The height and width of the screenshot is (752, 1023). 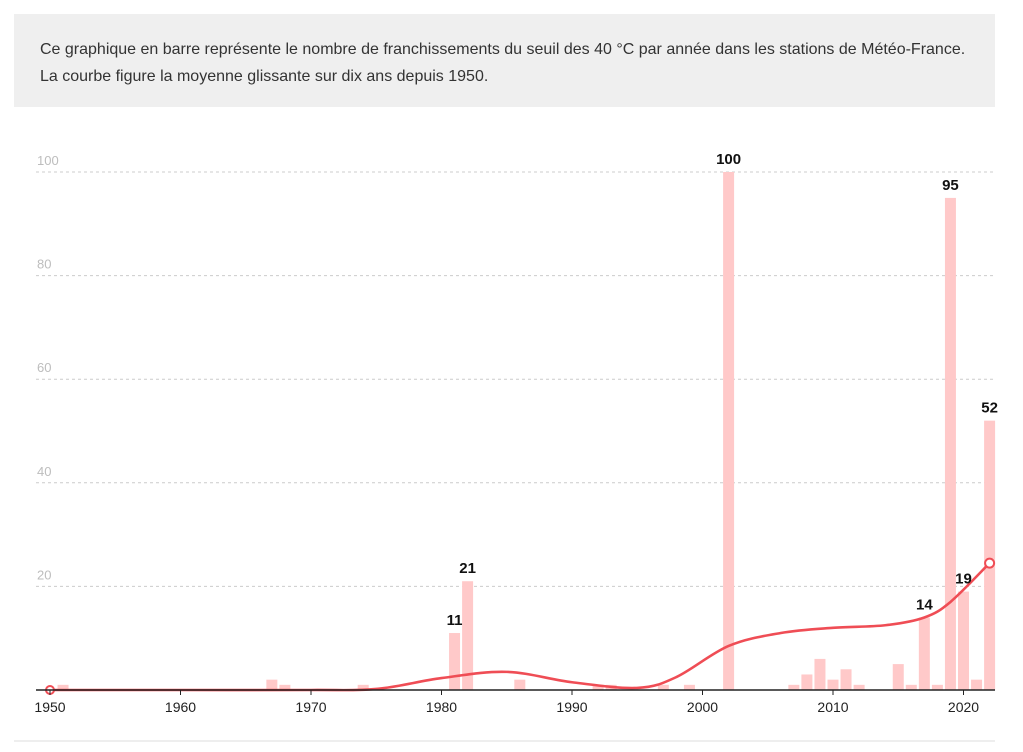 I want to click on bar-1981, so click(x=455, y=661).